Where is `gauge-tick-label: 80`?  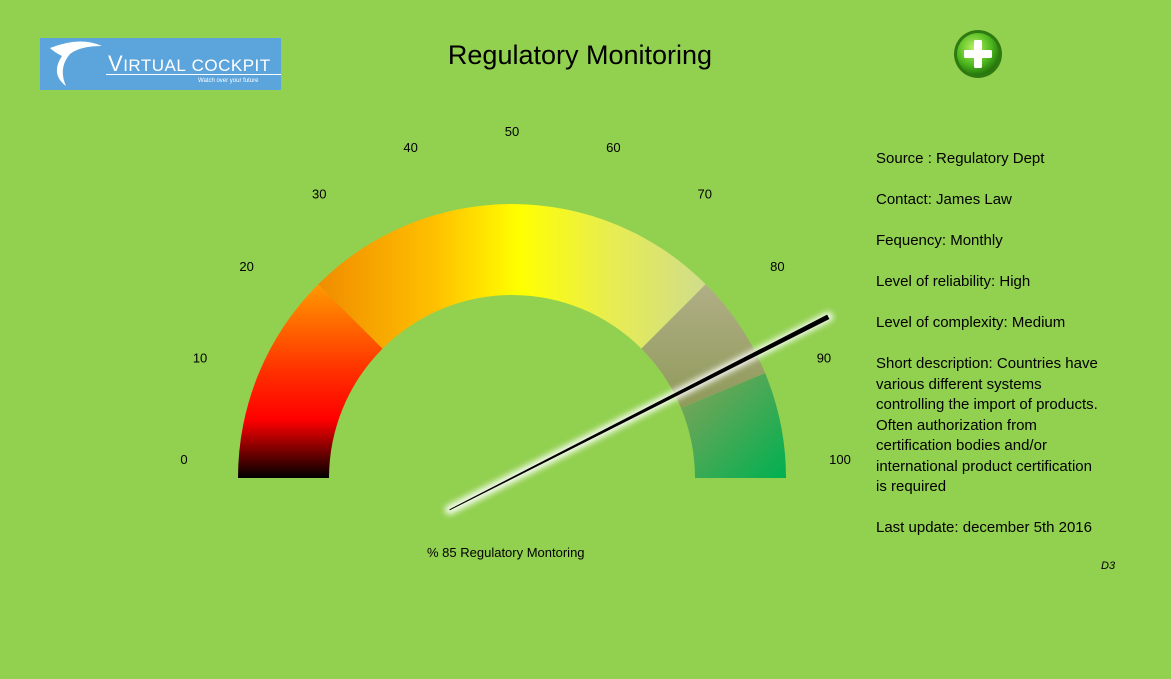 gauge-tick-label: 80 is located at coordinates (777, 266).